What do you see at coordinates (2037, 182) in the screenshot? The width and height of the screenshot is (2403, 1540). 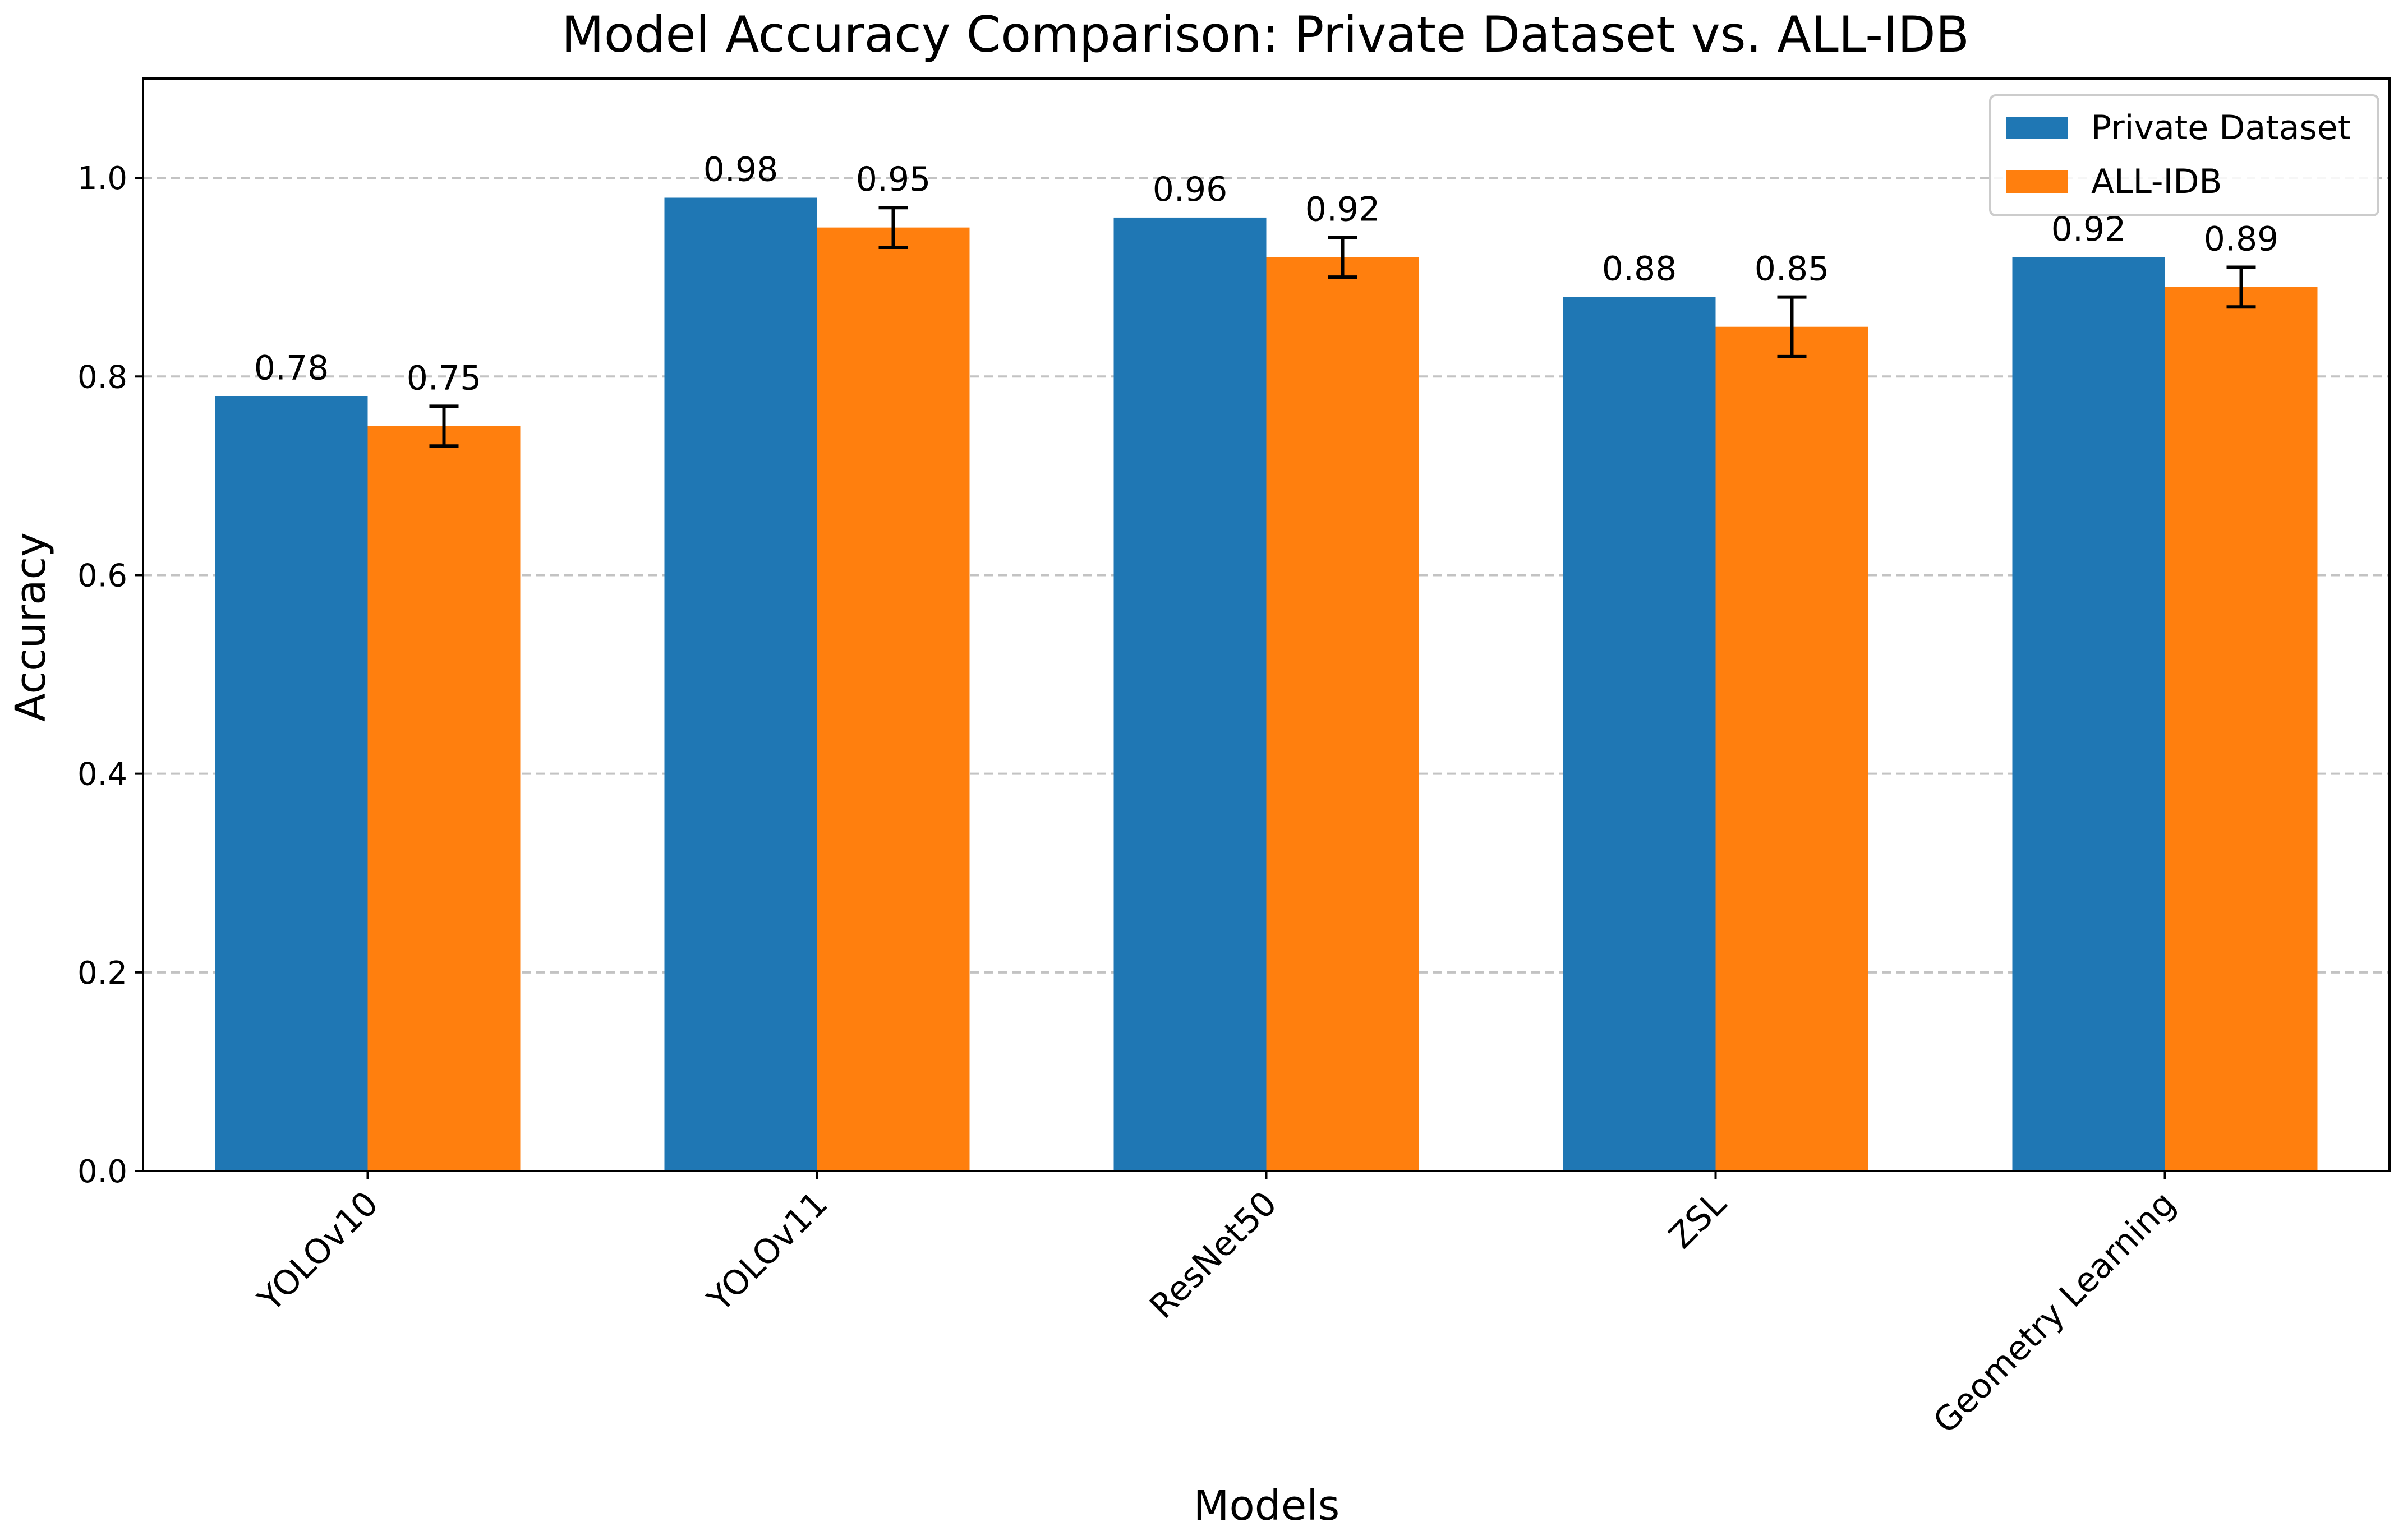 I see `legend-swatch-all-idb` at bounding box center [2037, 182].